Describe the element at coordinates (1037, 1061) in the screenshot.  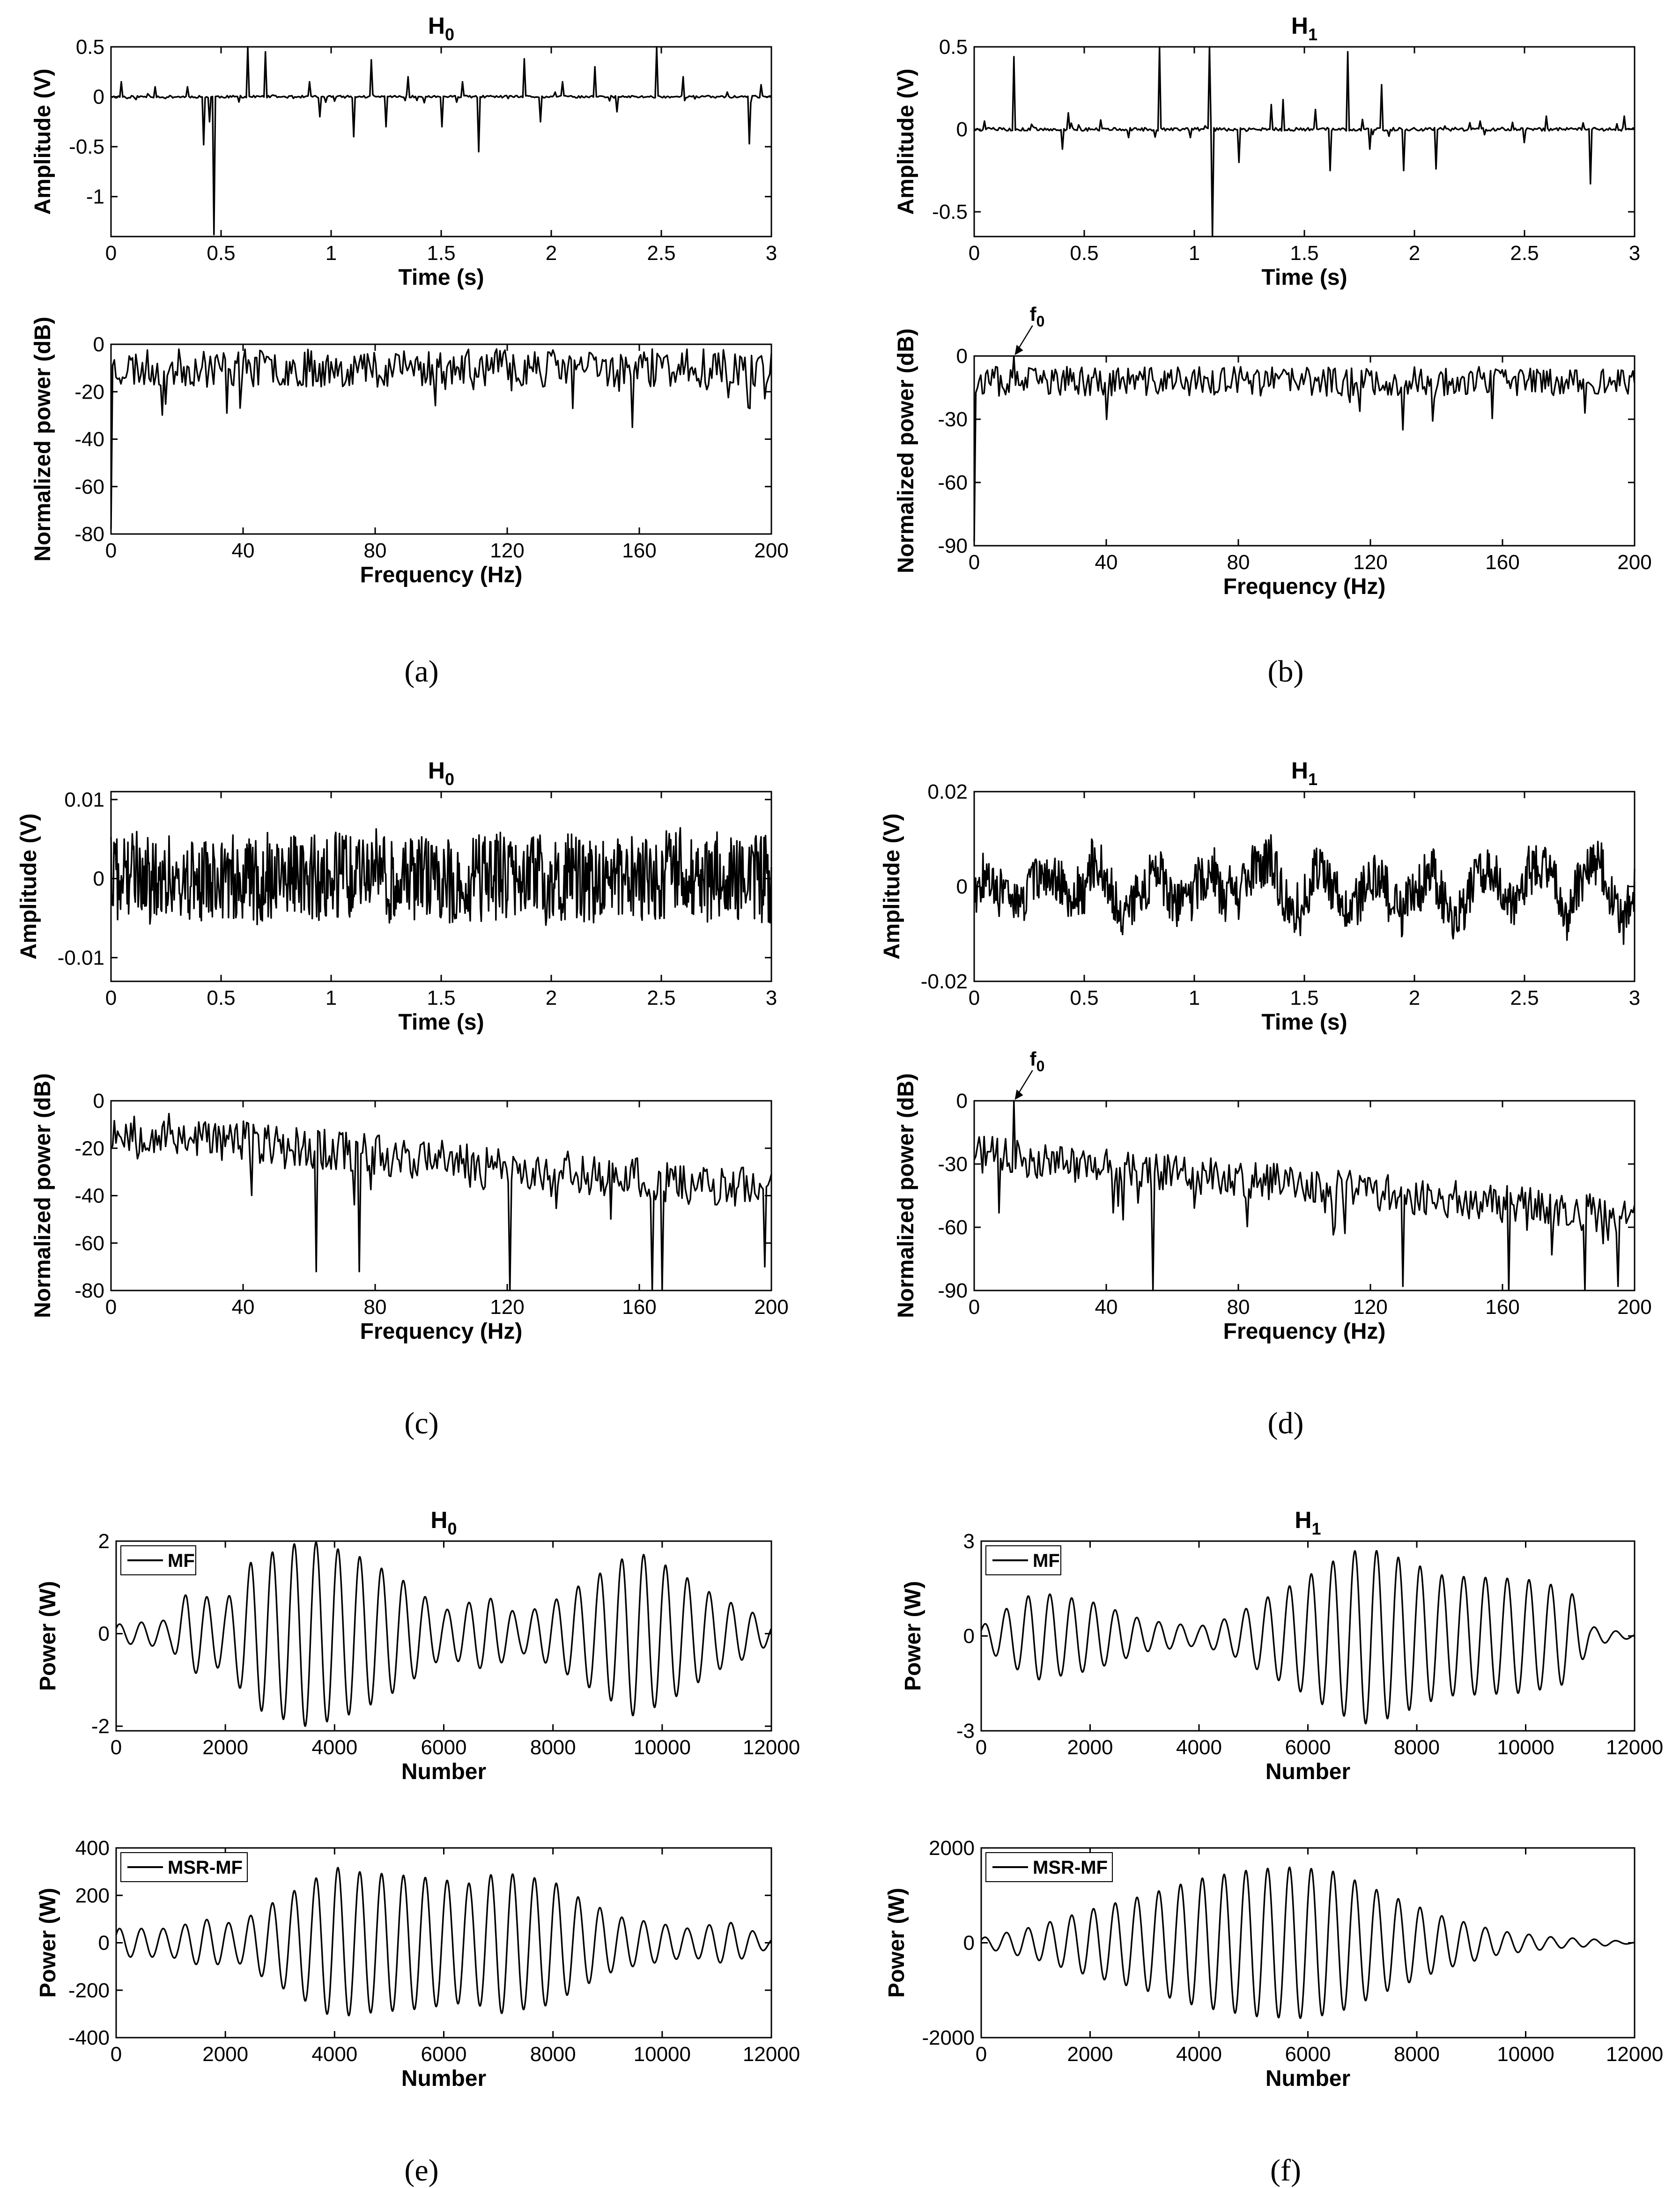
I see `annotation-f0: f0` at that location.